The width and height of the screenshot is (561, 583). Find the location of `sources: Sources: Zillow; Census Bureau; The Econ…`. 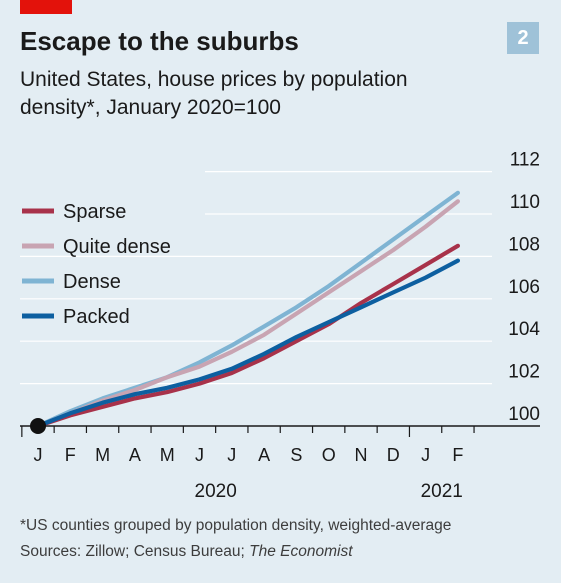

sources: Sources: Zillow; Census Bureau; The Econ… is located at coordinates (186, 552).